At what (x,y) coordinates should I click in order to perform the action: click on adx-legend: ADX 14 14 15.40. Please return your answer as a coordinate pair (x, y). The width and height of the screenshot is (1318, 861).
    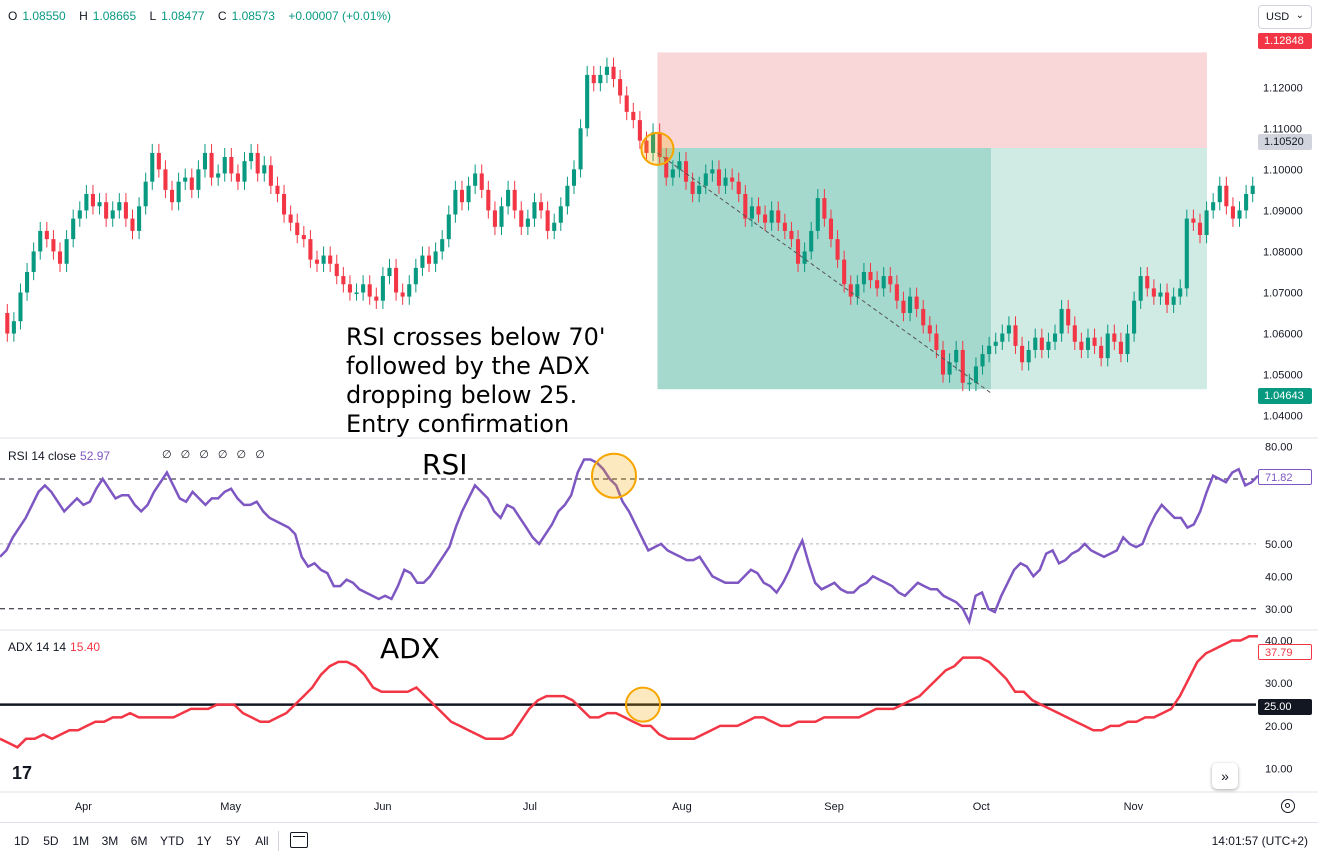
    Looking at the image, I should click on (54, 647).